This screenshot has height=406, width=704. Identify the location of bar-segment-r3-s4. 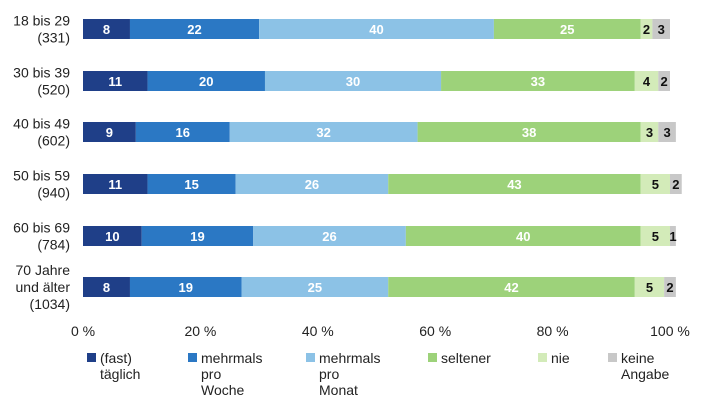
(655, 184).